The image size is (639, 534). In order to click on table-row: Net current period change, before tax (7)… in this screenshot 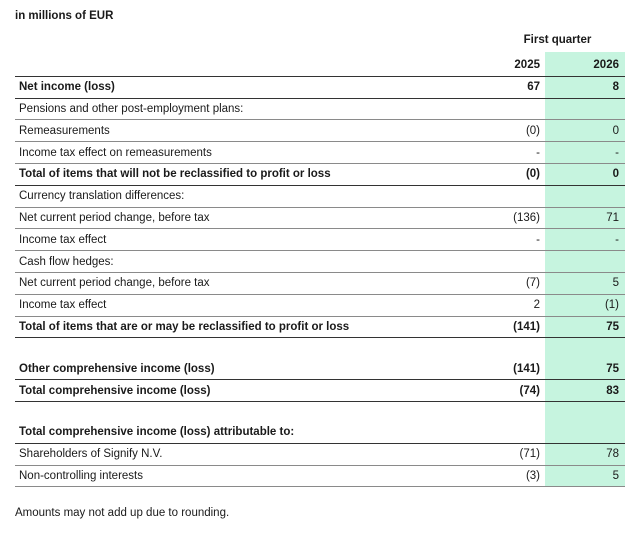, I will do `click(320, 284)`.